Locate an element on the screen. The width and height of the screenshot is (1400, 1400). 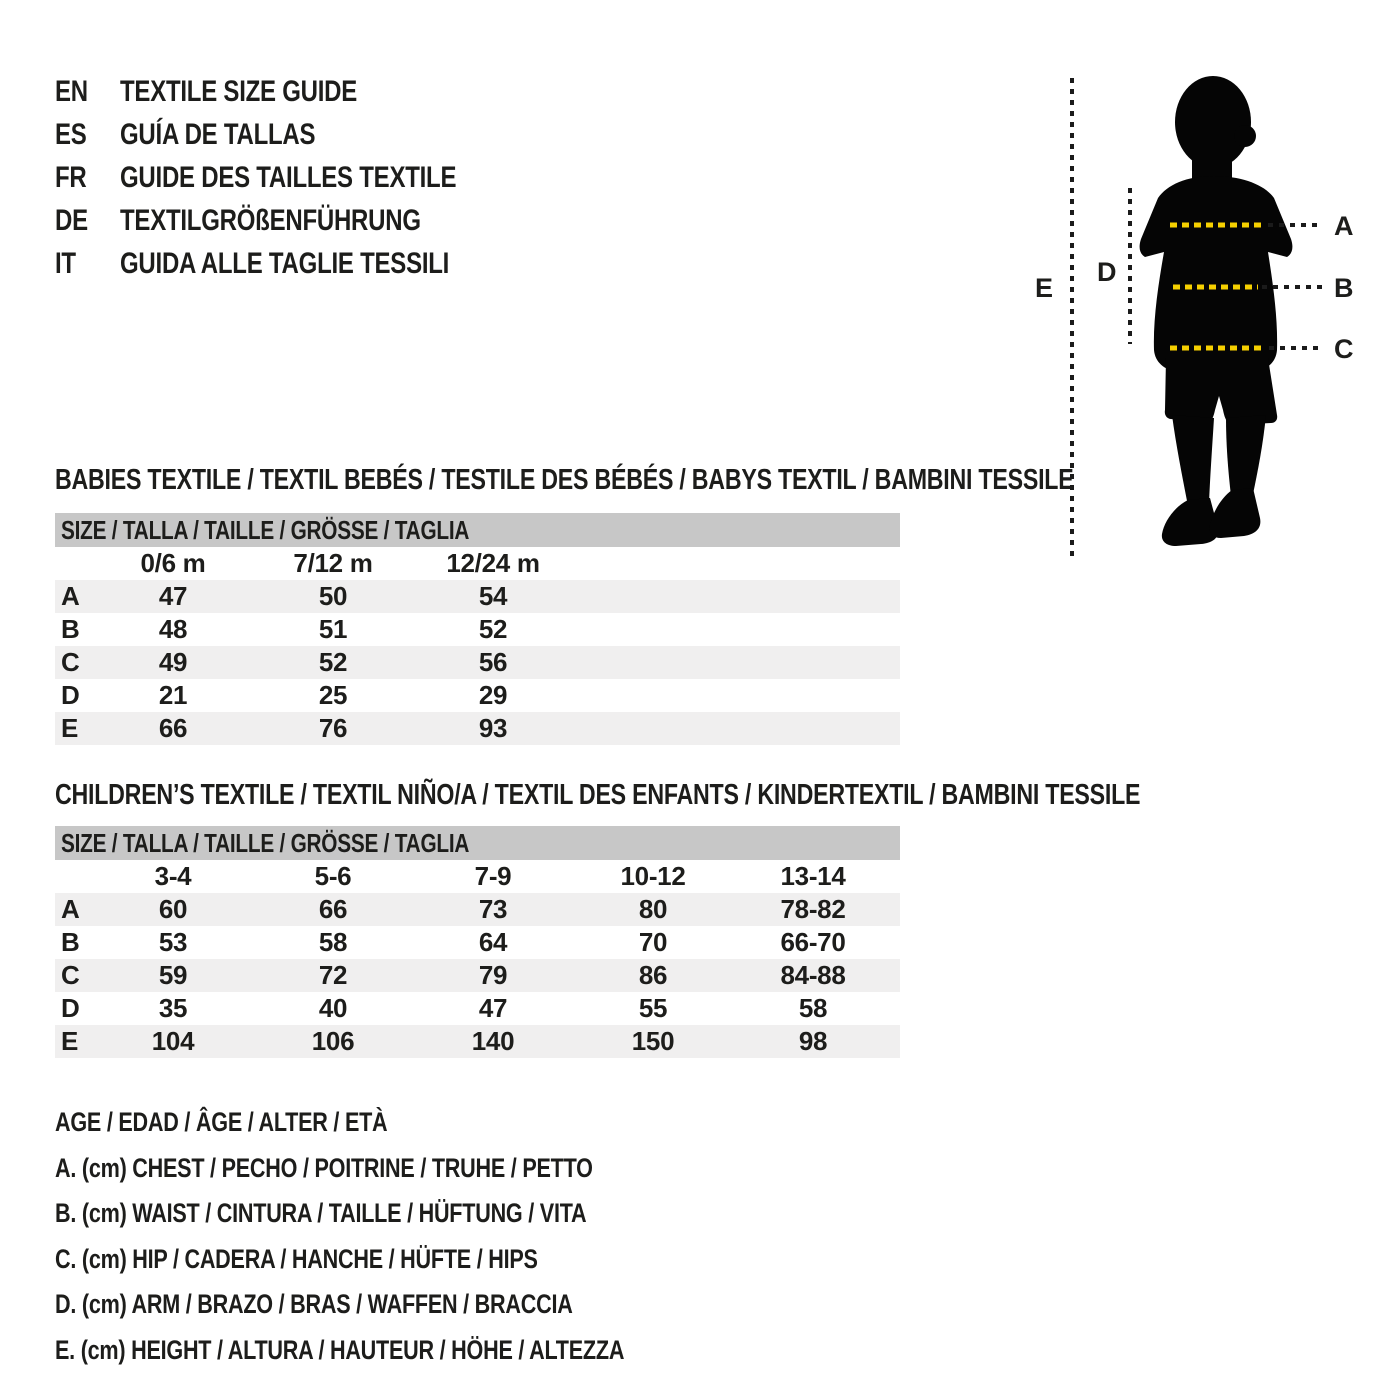
children-size-header-bar: SIZE / TALLA / TAILLE / GRÖSSE / TAGLIA is located at coordinates (477, 843).